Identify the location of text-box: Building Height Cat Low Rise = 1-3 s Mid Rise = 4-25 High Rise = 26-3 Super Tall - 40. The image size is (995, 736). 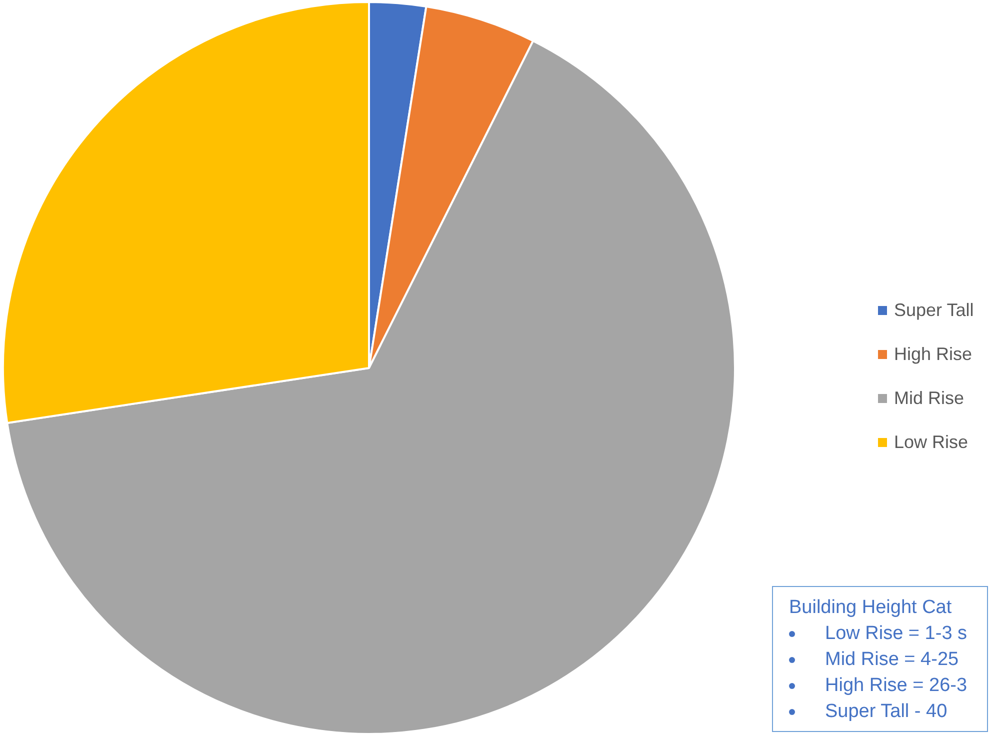
(880, 659).